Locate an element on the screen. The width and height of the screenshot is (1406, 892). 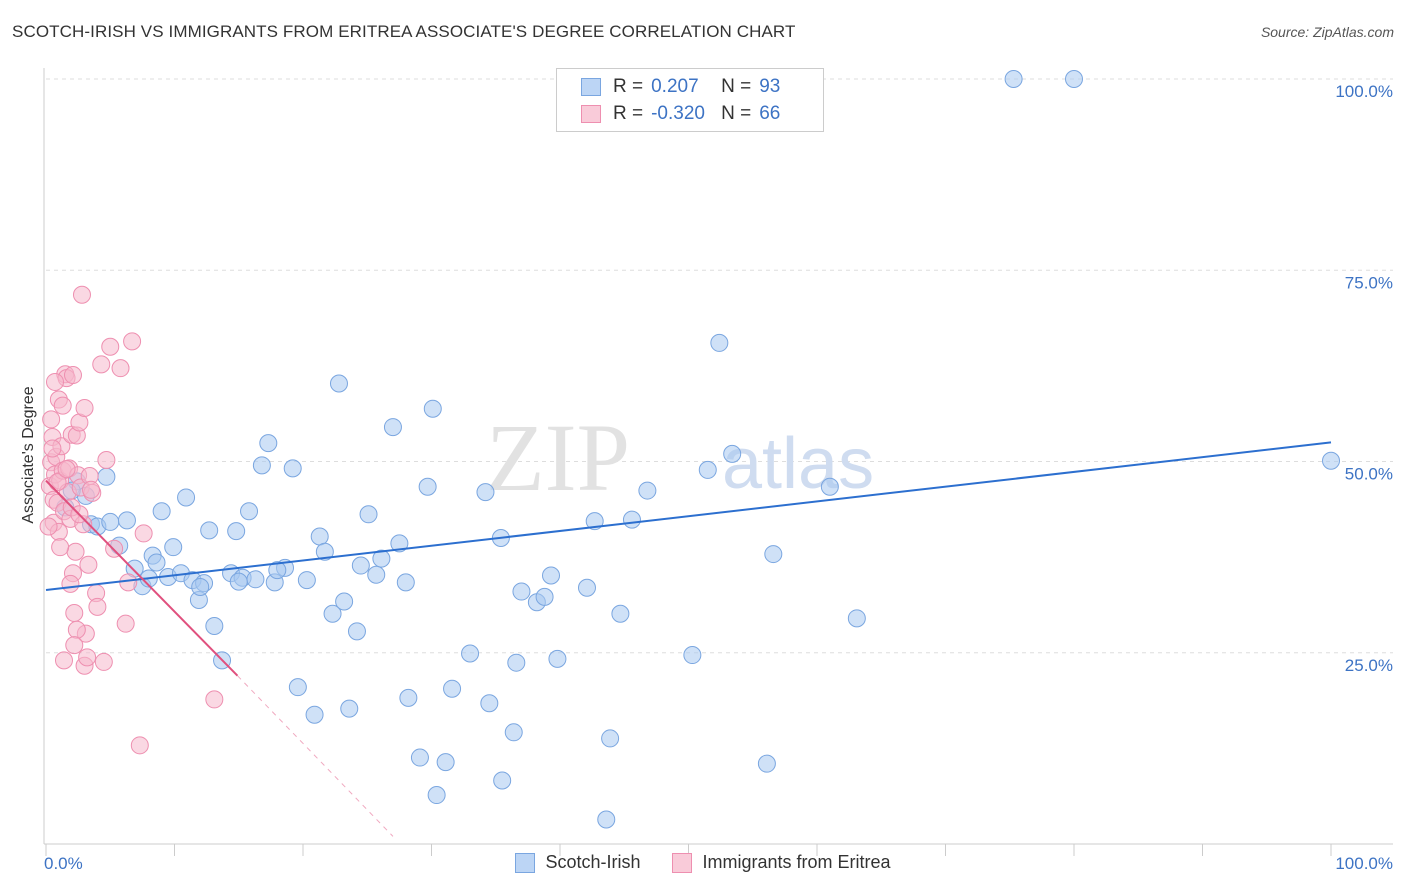
x-tick-label-min: 0.0% is located at coordinates (63, 863).